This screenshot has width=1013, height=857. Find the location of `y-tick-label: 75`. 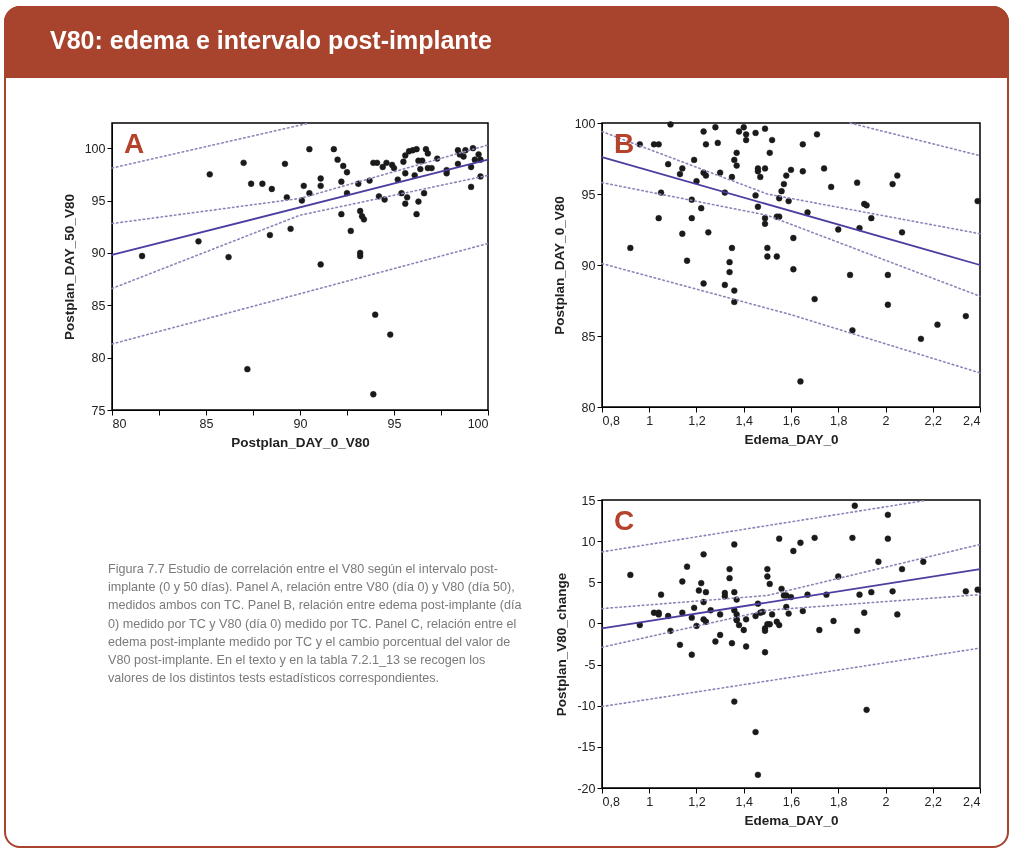

y-tick-label: 75 is located at coordinates (98, 410).